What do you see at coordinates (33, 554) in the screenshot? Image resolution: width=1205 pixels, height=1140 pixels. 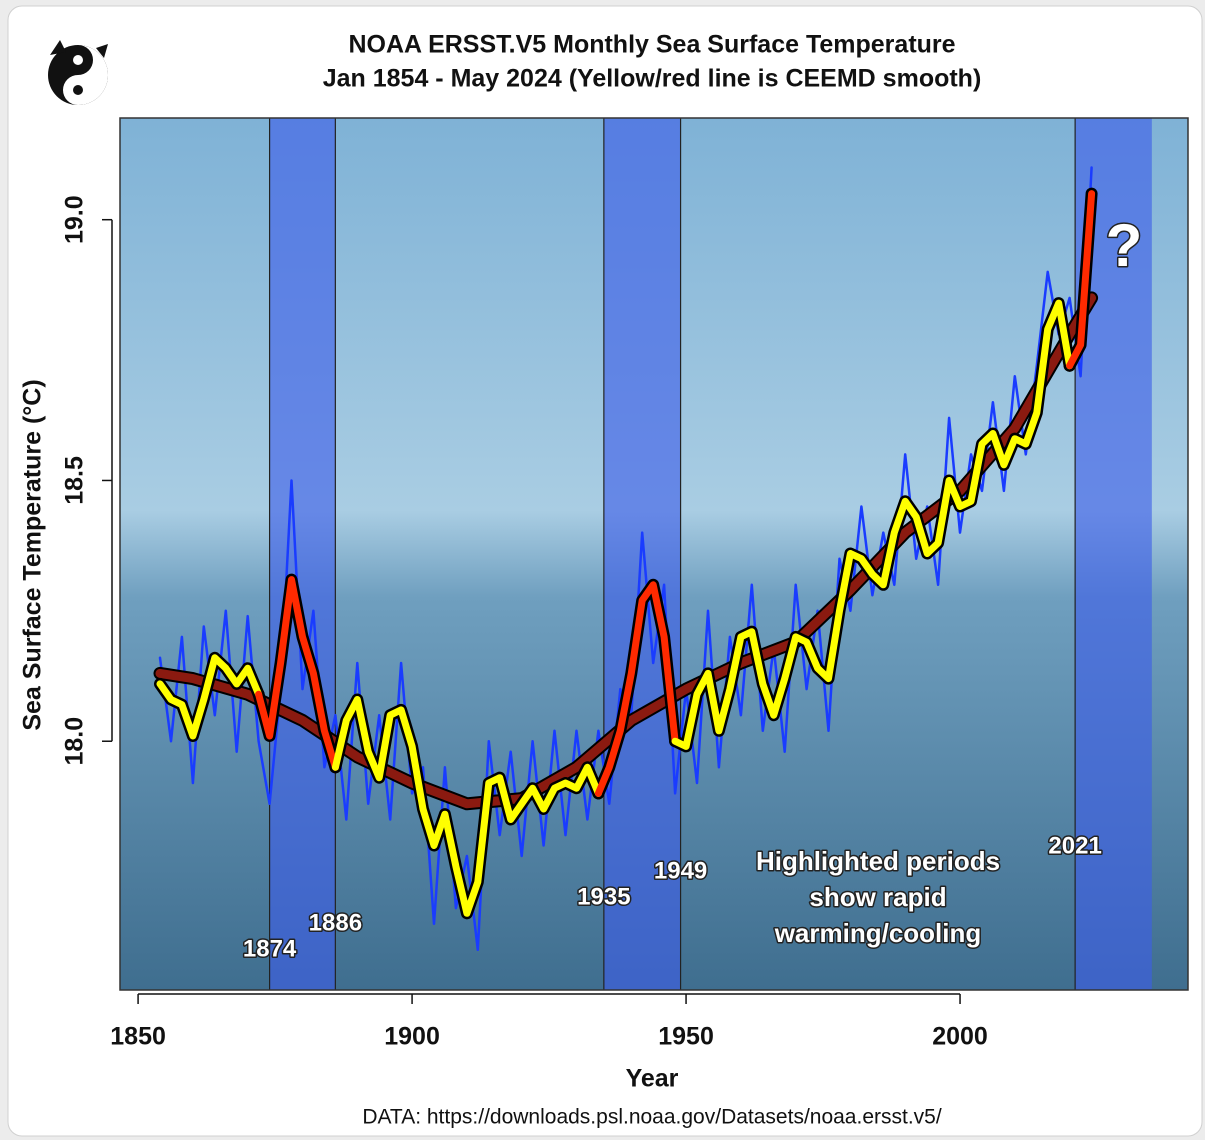 I see `y-axis-label: Sea Surface Temperature (°C)` at bounding box center [33, 554].